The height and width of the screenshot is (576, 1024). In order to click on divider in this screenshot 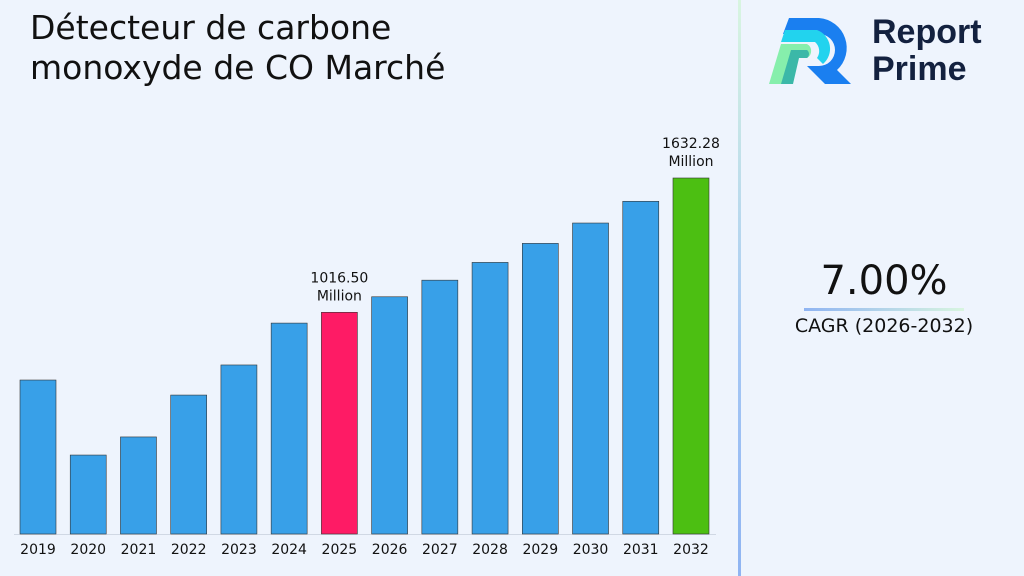, I will do `click(739, 288)`.